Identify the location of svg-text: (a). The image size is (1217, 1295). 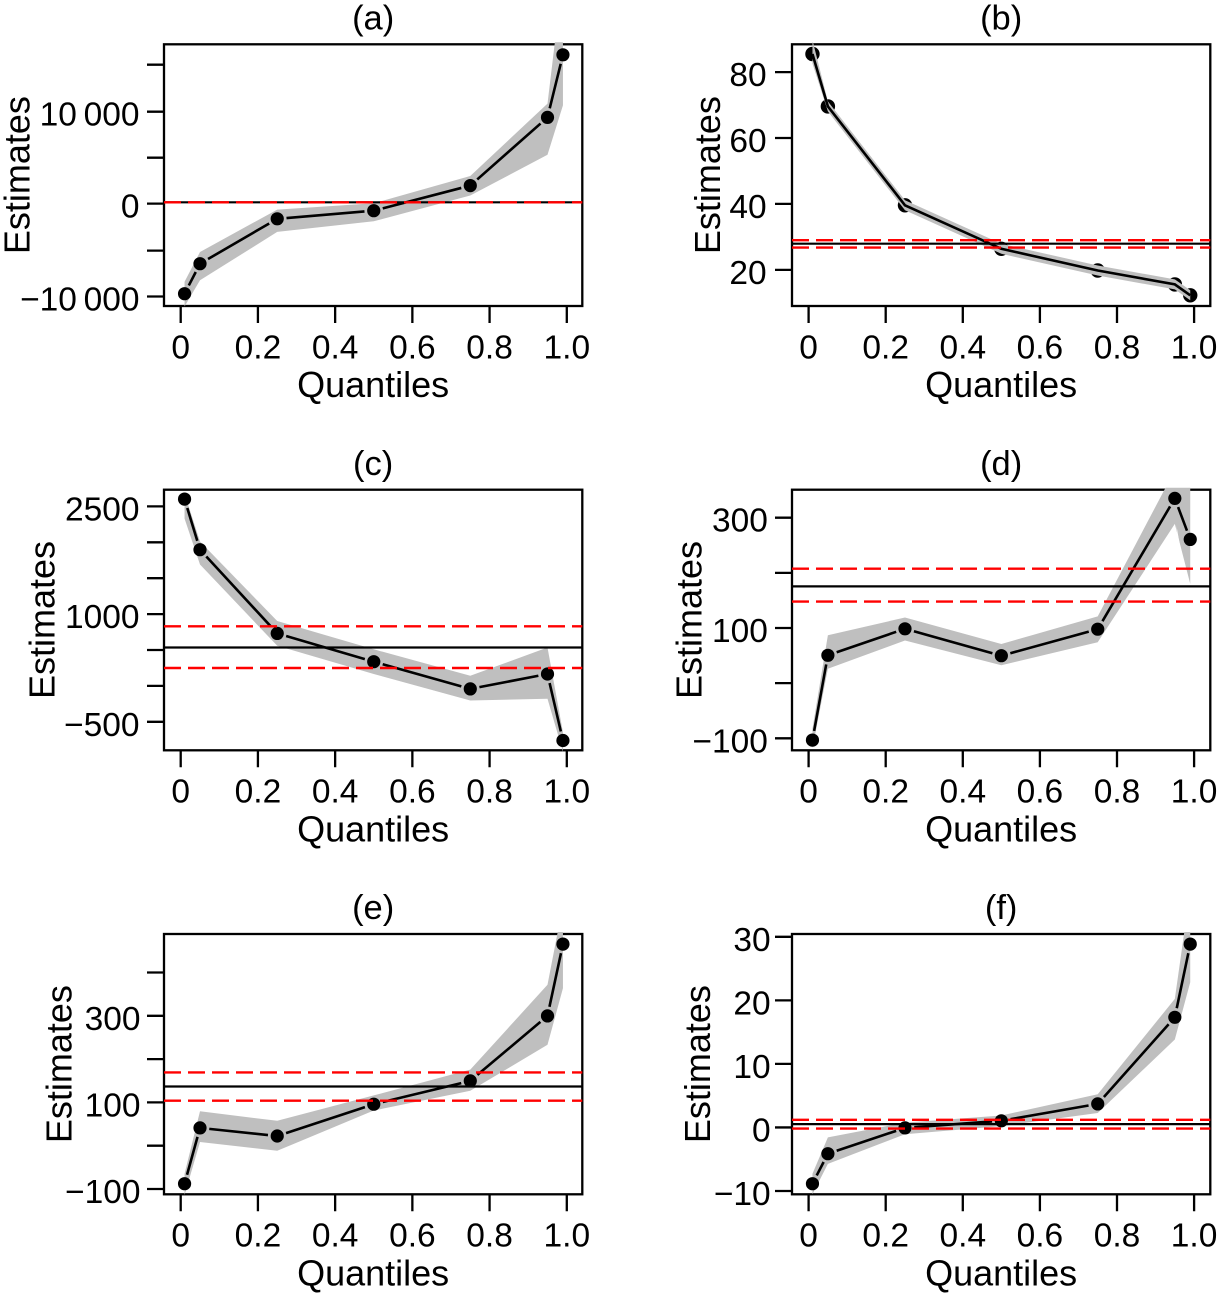
(373, 19).